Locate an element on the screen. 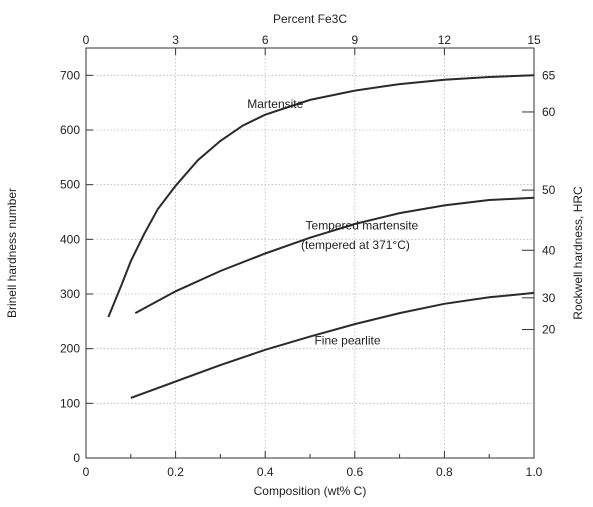  right-tick-label: 40 is located at coordinates (549, 250).